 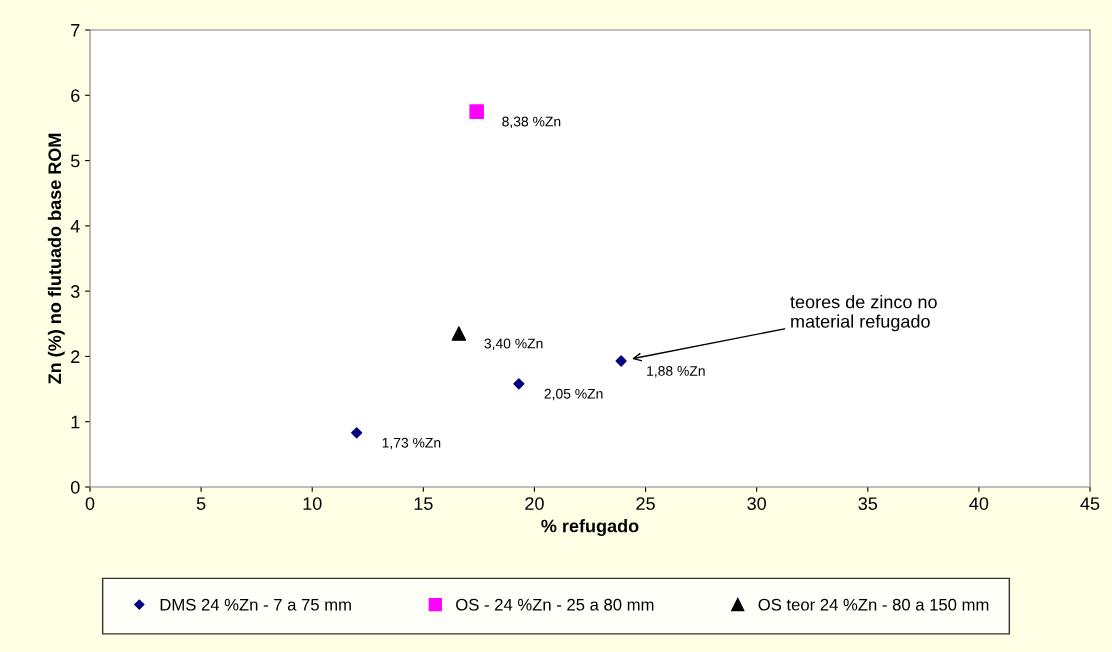 What do you see at coordinates (90, 503) in the screenshot?
I see `x-tick-label: 0` at bounding box center [90, 503].